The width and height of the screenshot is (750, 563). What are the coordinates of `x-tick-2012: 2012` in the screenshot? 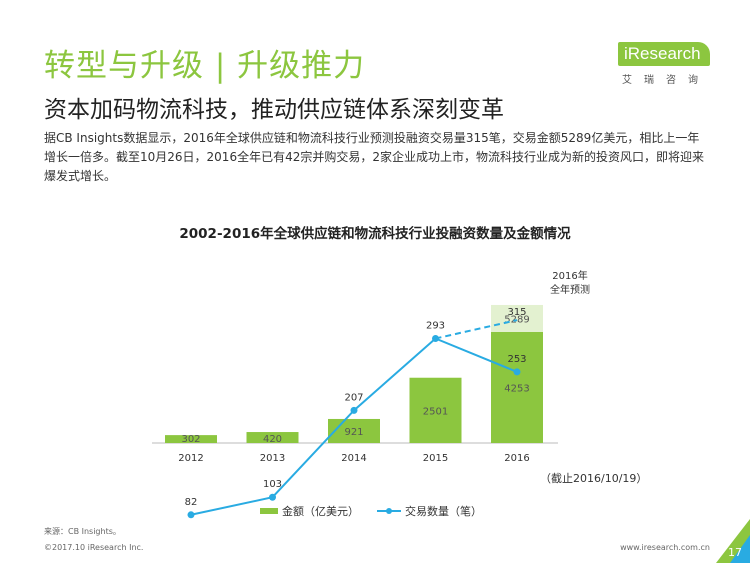 It's located at (190, 458).